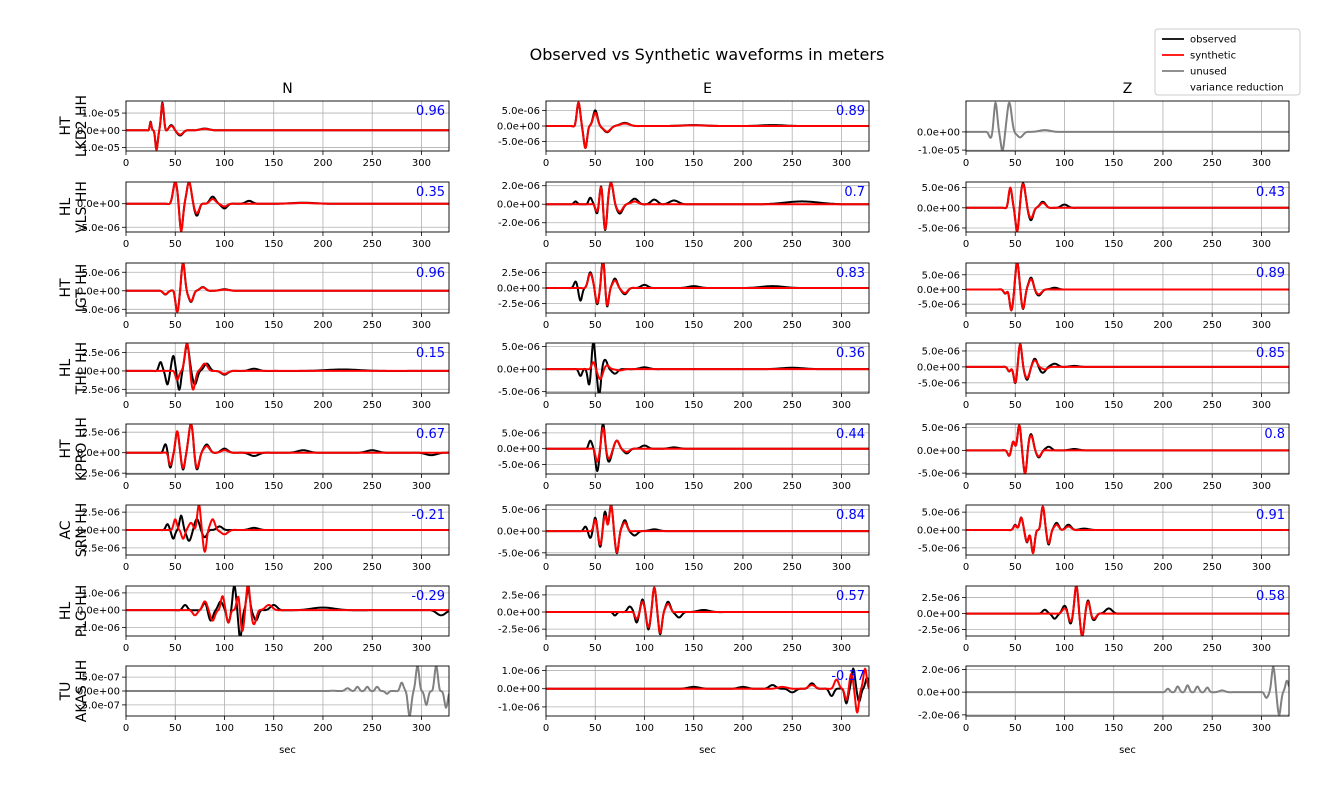 Image resolution: width=1329 pixels, height=785 pixels. I want to click on row-label-line: IGT HH, so click(82, 288).